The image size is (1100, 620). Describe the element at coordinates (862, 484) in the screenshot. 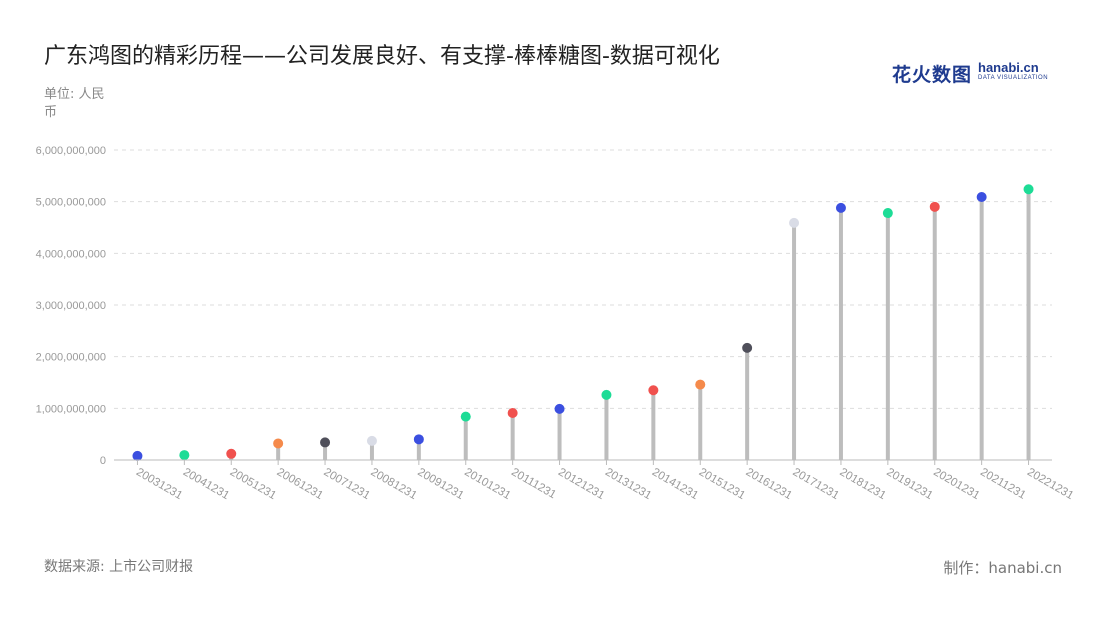

I see `x-tick-label: 20181231` at that location.